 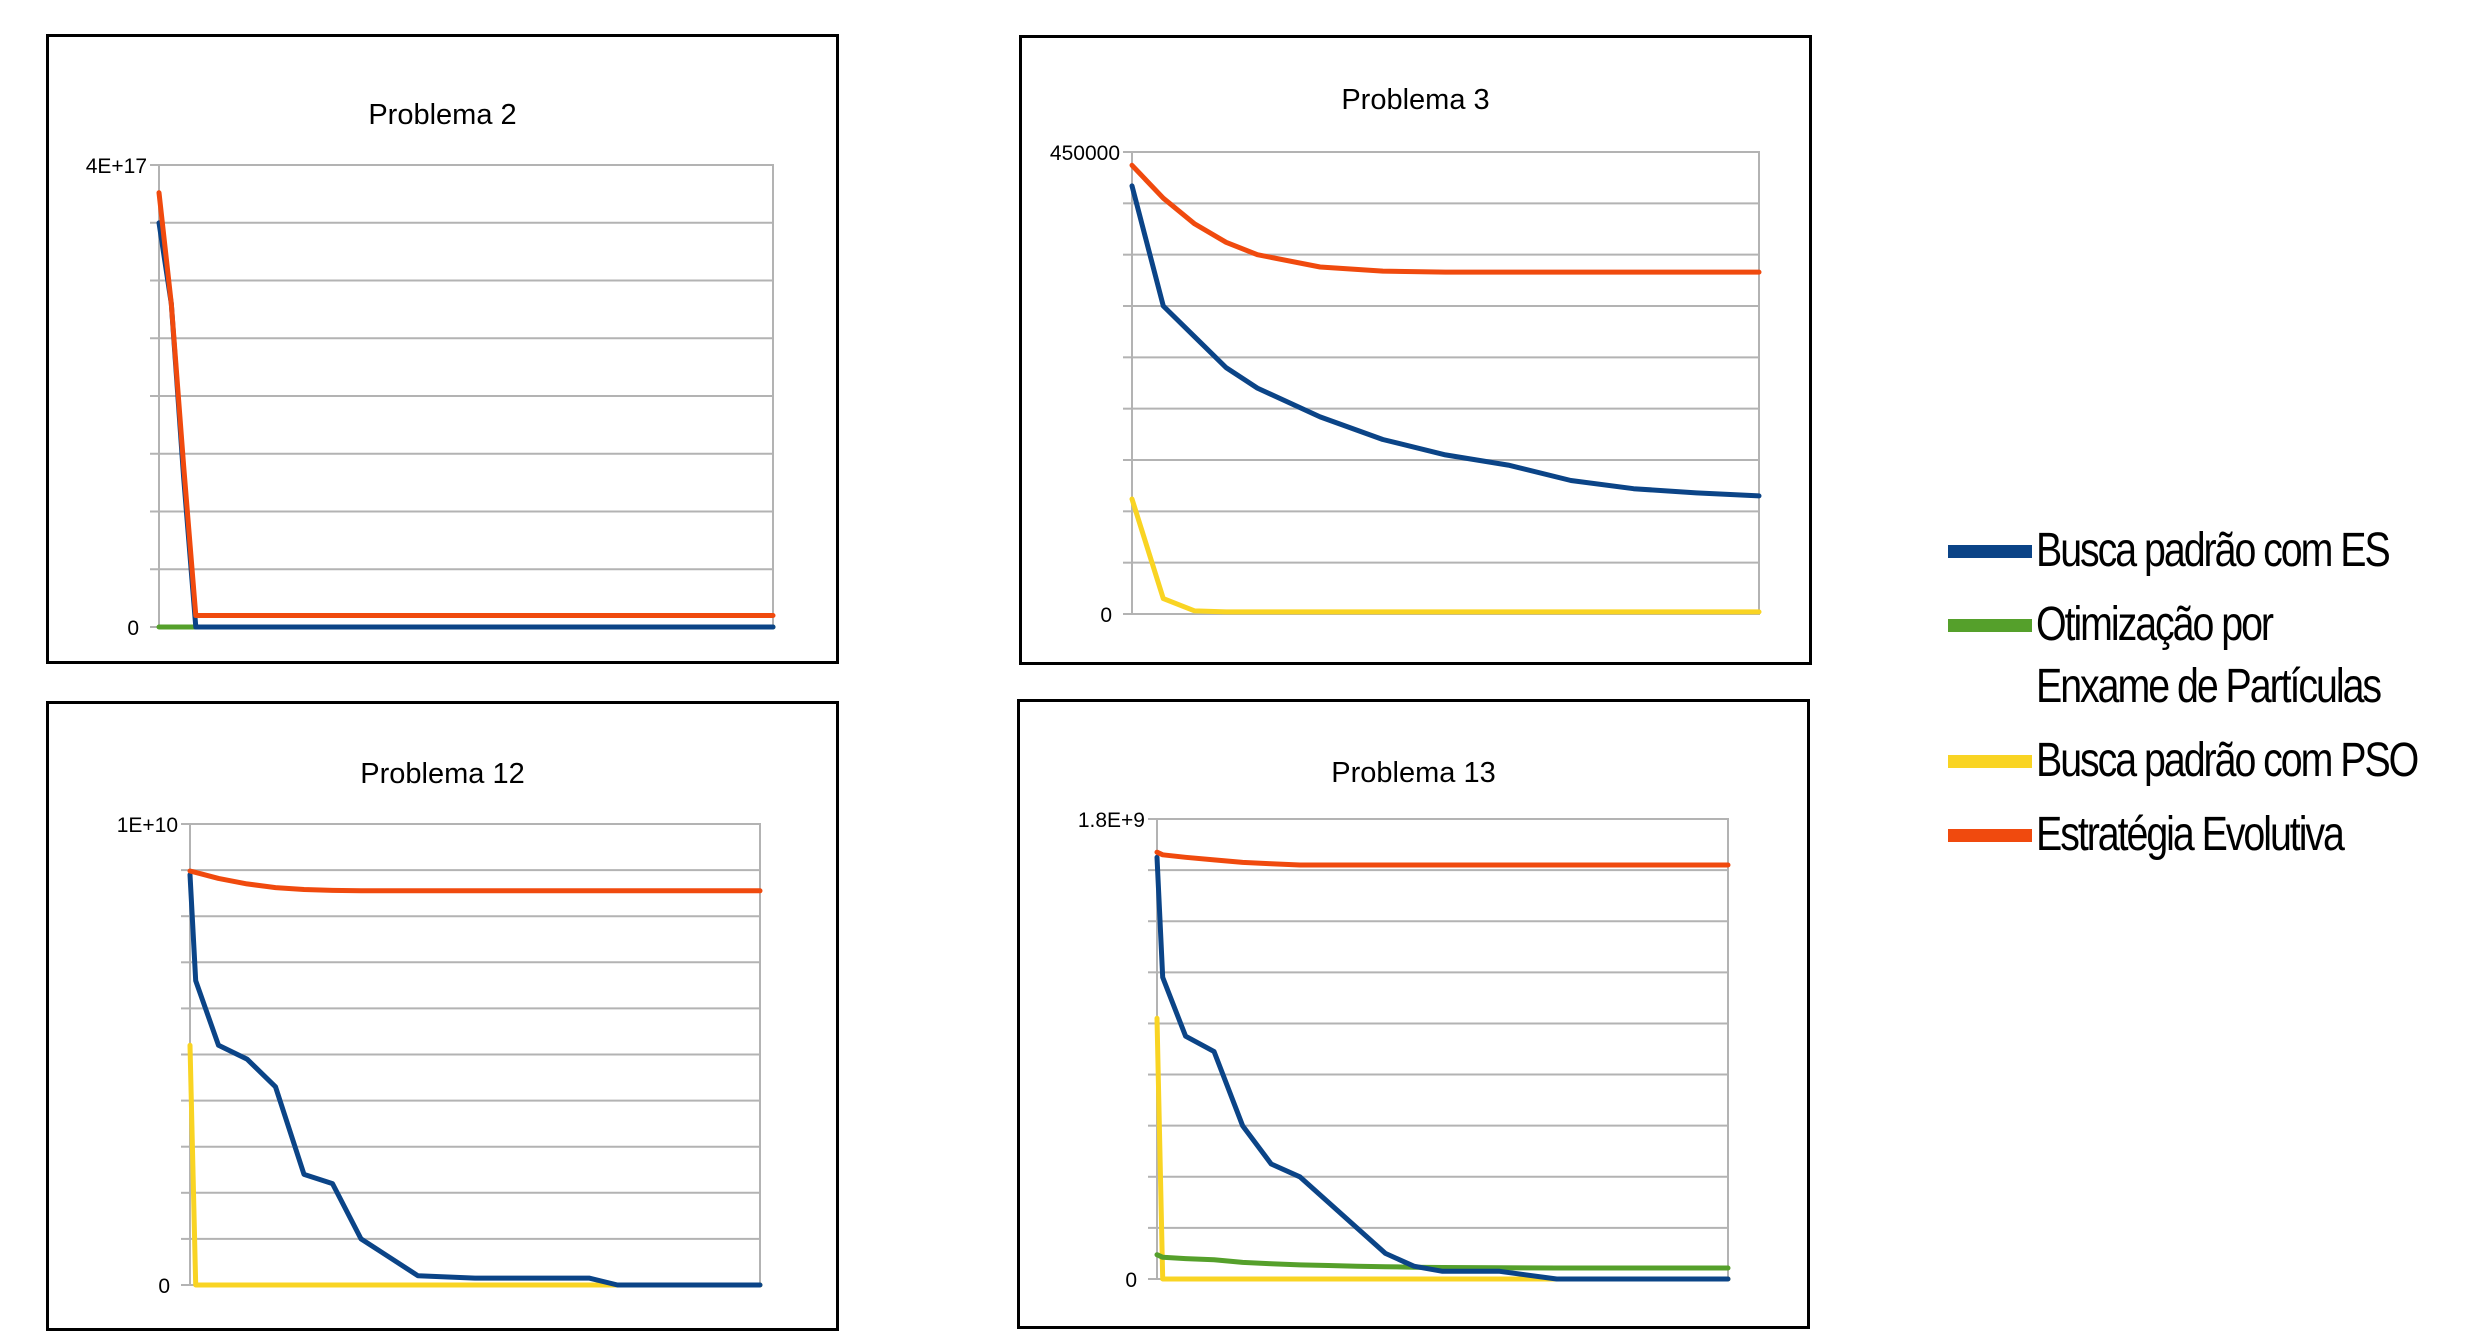 I want to click on legend-item: Otimização por Enxame de Partículas, so click(x=2208, y=656).